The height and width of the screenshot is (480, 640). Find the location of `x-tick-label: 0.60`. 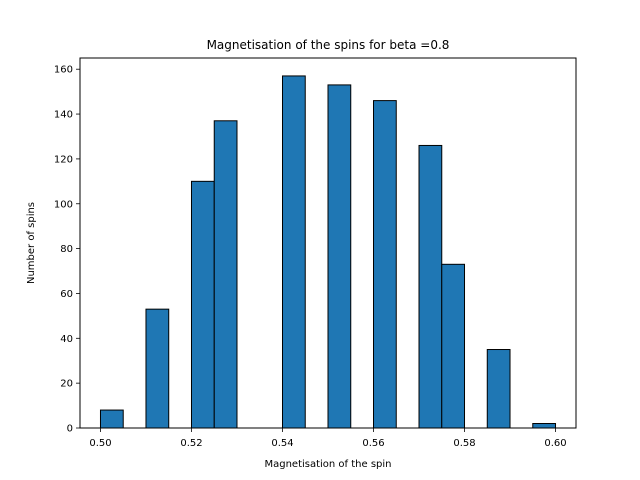

x-tick-label: 0.60 is located at coordinates (555, 443).